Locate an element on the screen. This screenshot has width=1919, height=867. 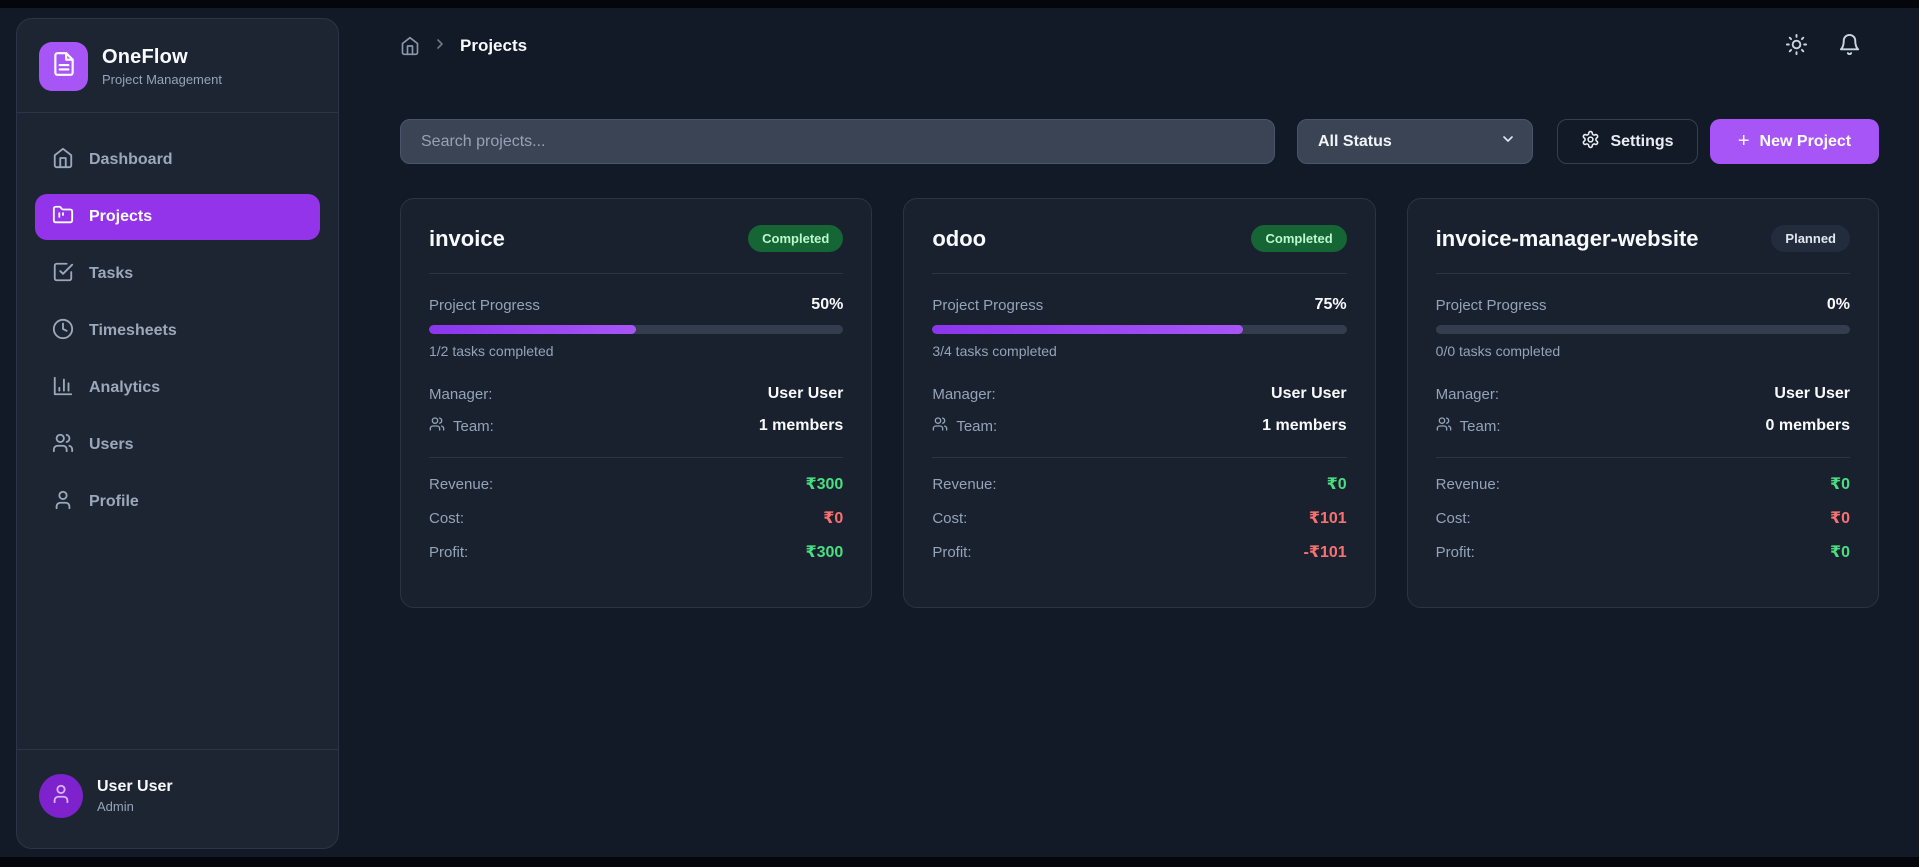
folder-icon is located at coordinates (63, 217).